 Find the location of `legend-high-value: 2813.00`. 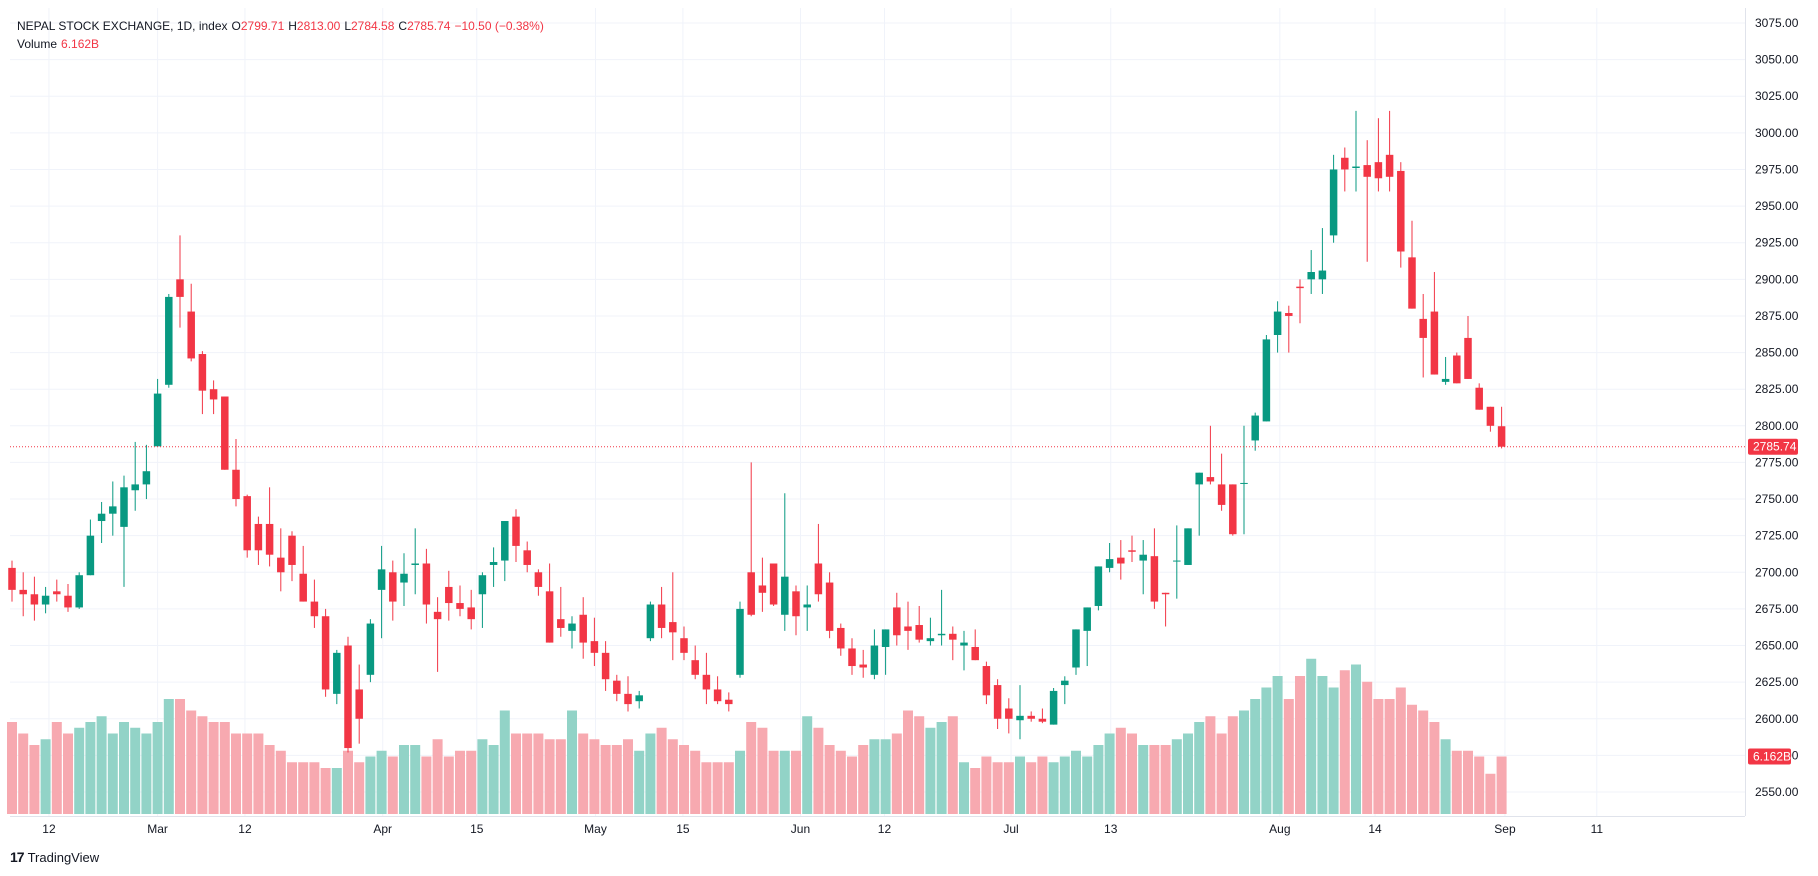

legend-high-value: 2813.00 is located at coordinates (318, 26).